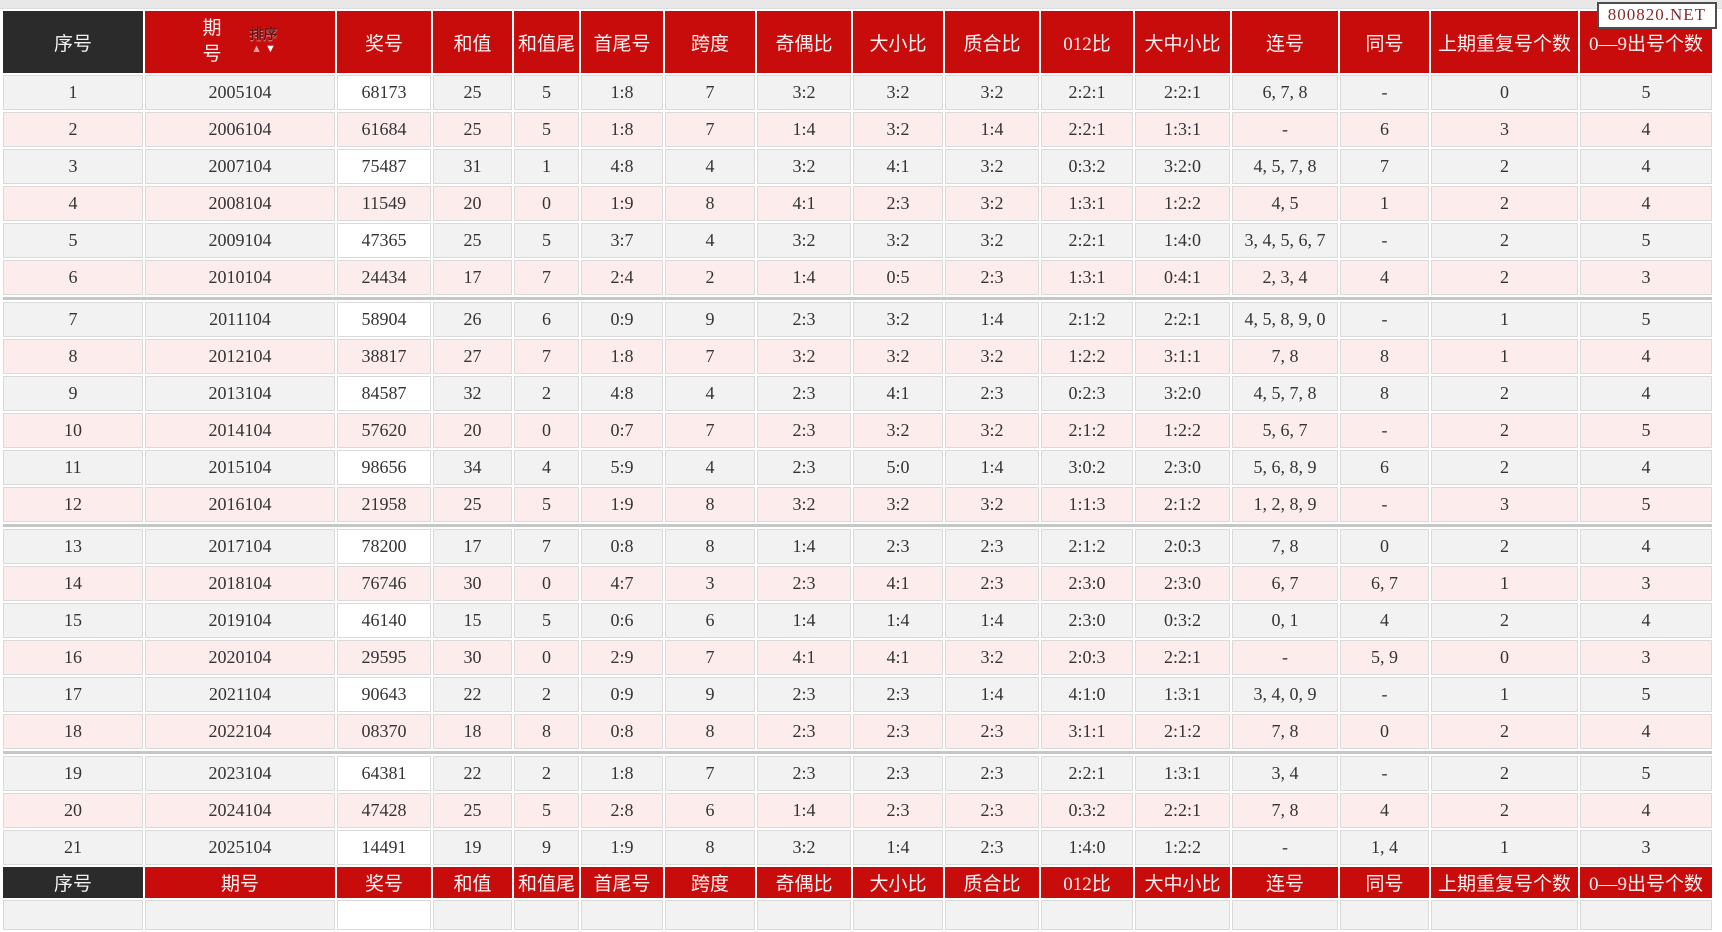  What do you see at coordinates (384, 92) in the screenshot?
I see `prize-cell: 68173` at bounding box center [384, 92].